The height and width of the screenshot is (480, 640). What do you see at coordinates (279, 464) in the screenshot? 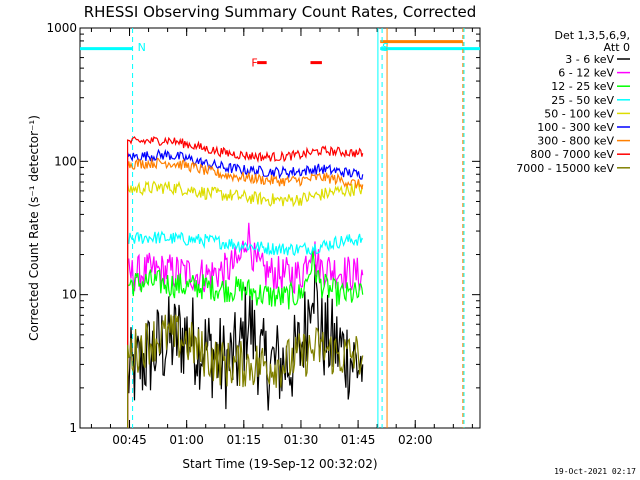
I see `x-axis-label: Start Time (19-Sep-12 00:32:02)` at bounding box center [279, 464].